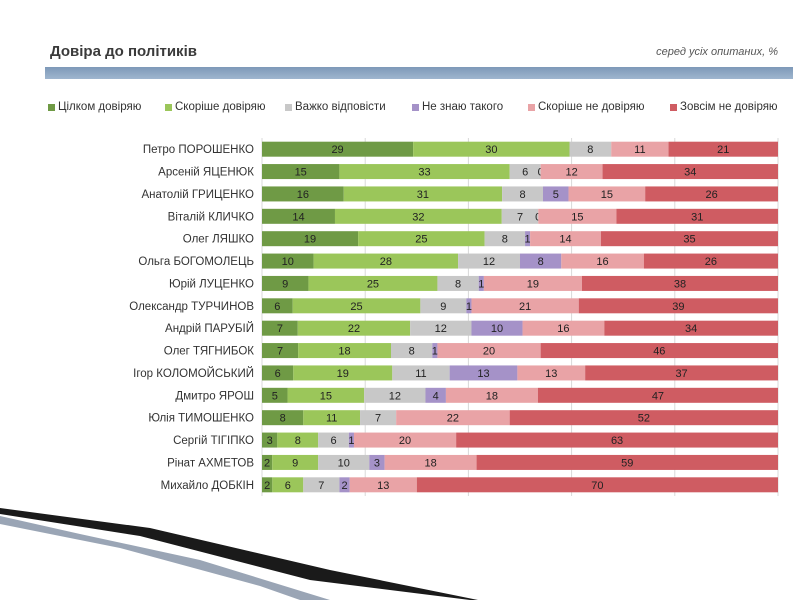 This screenshot has height=600, width=800. What do you see at coordinates (680, 284) in the screenshot?
I see `data-label: 38` at bounding box center [680, 284].